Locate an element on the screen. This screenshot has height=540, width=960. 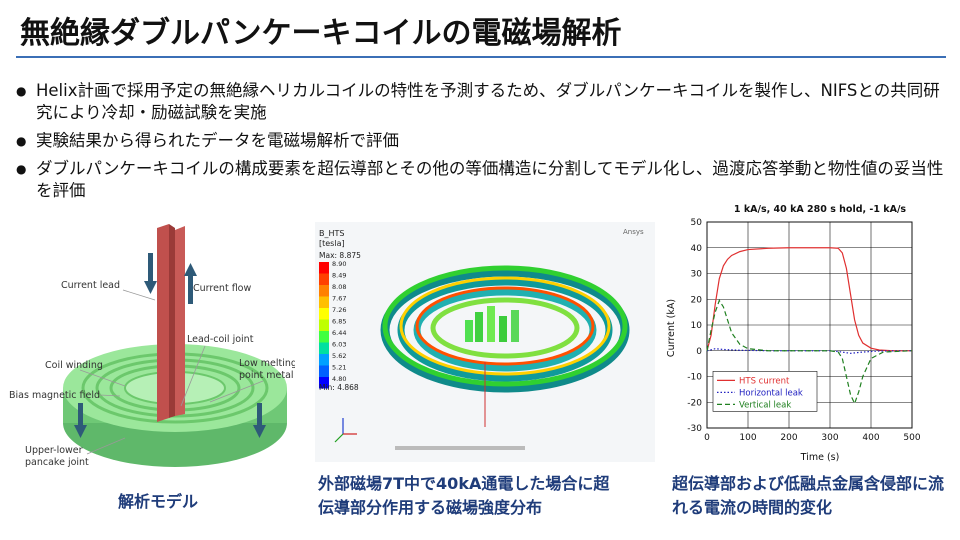
legend-value: 8.49 is located at coordinates (339, 276).